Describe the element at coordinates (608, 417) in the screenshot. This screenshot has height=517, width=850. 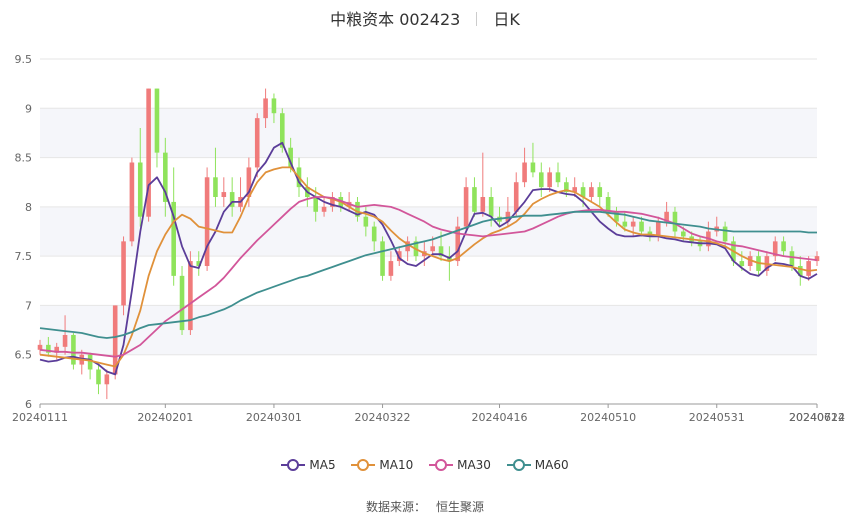
I see `x-tick-label: 20240510` at that location.